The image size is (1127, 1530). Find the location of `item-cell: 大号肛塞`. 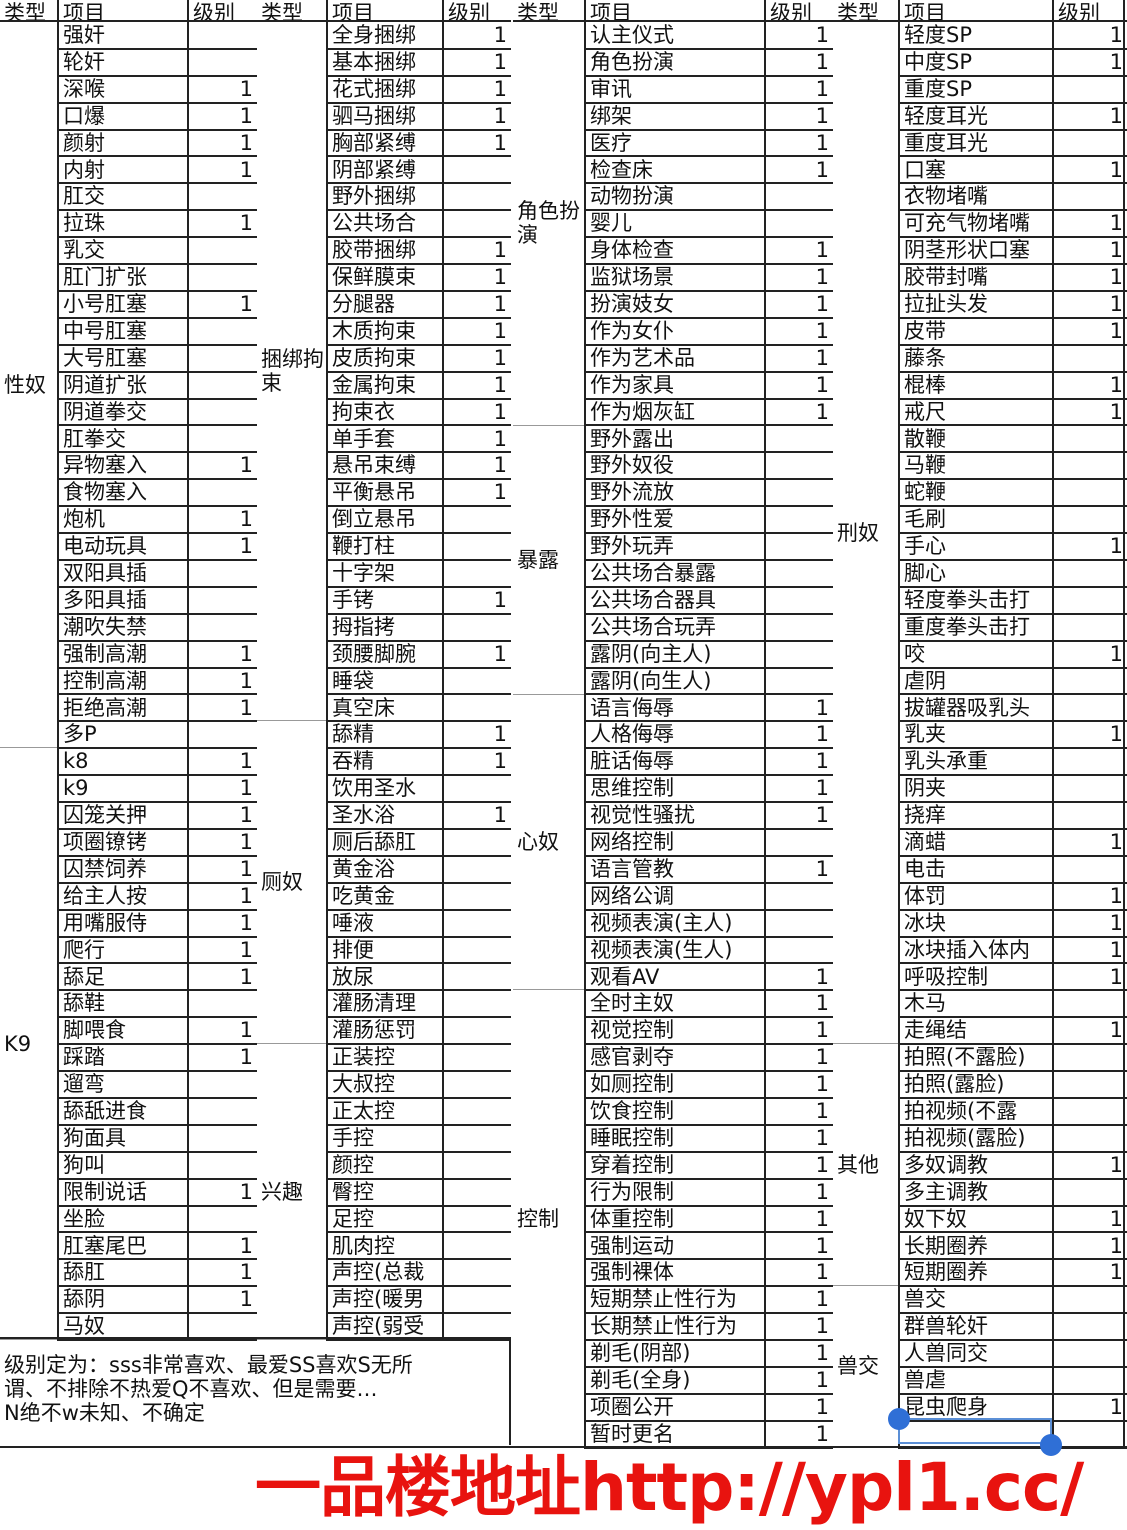

item-cell: 大号肛塞 is located at coordinates (122, 358).